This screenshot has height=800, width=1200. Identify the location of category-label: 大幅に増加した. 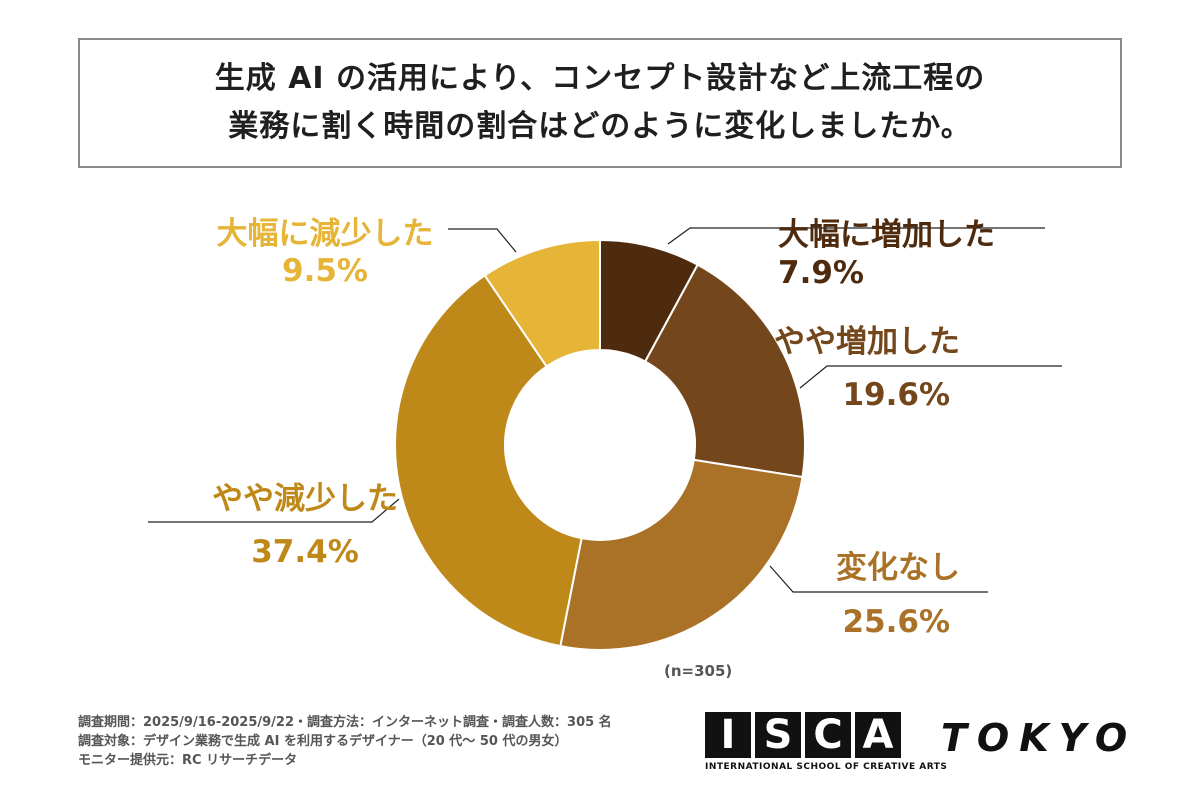
(886, 235).